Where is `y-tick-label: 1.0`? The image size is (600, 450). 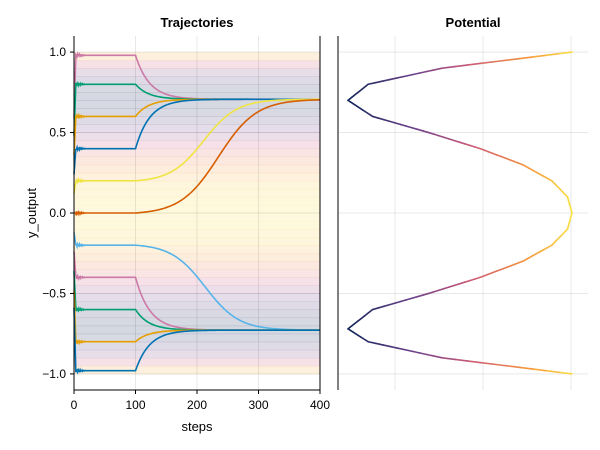
y-tick-label: 1.0 is located at coordinates (57, 52).